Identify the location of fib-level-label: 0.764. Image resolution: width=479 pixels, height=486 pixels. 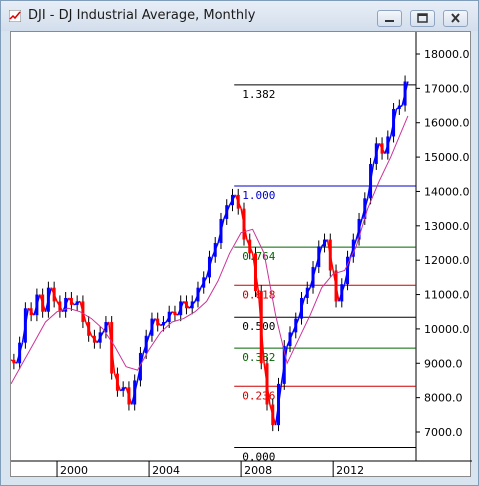
(258, 256).